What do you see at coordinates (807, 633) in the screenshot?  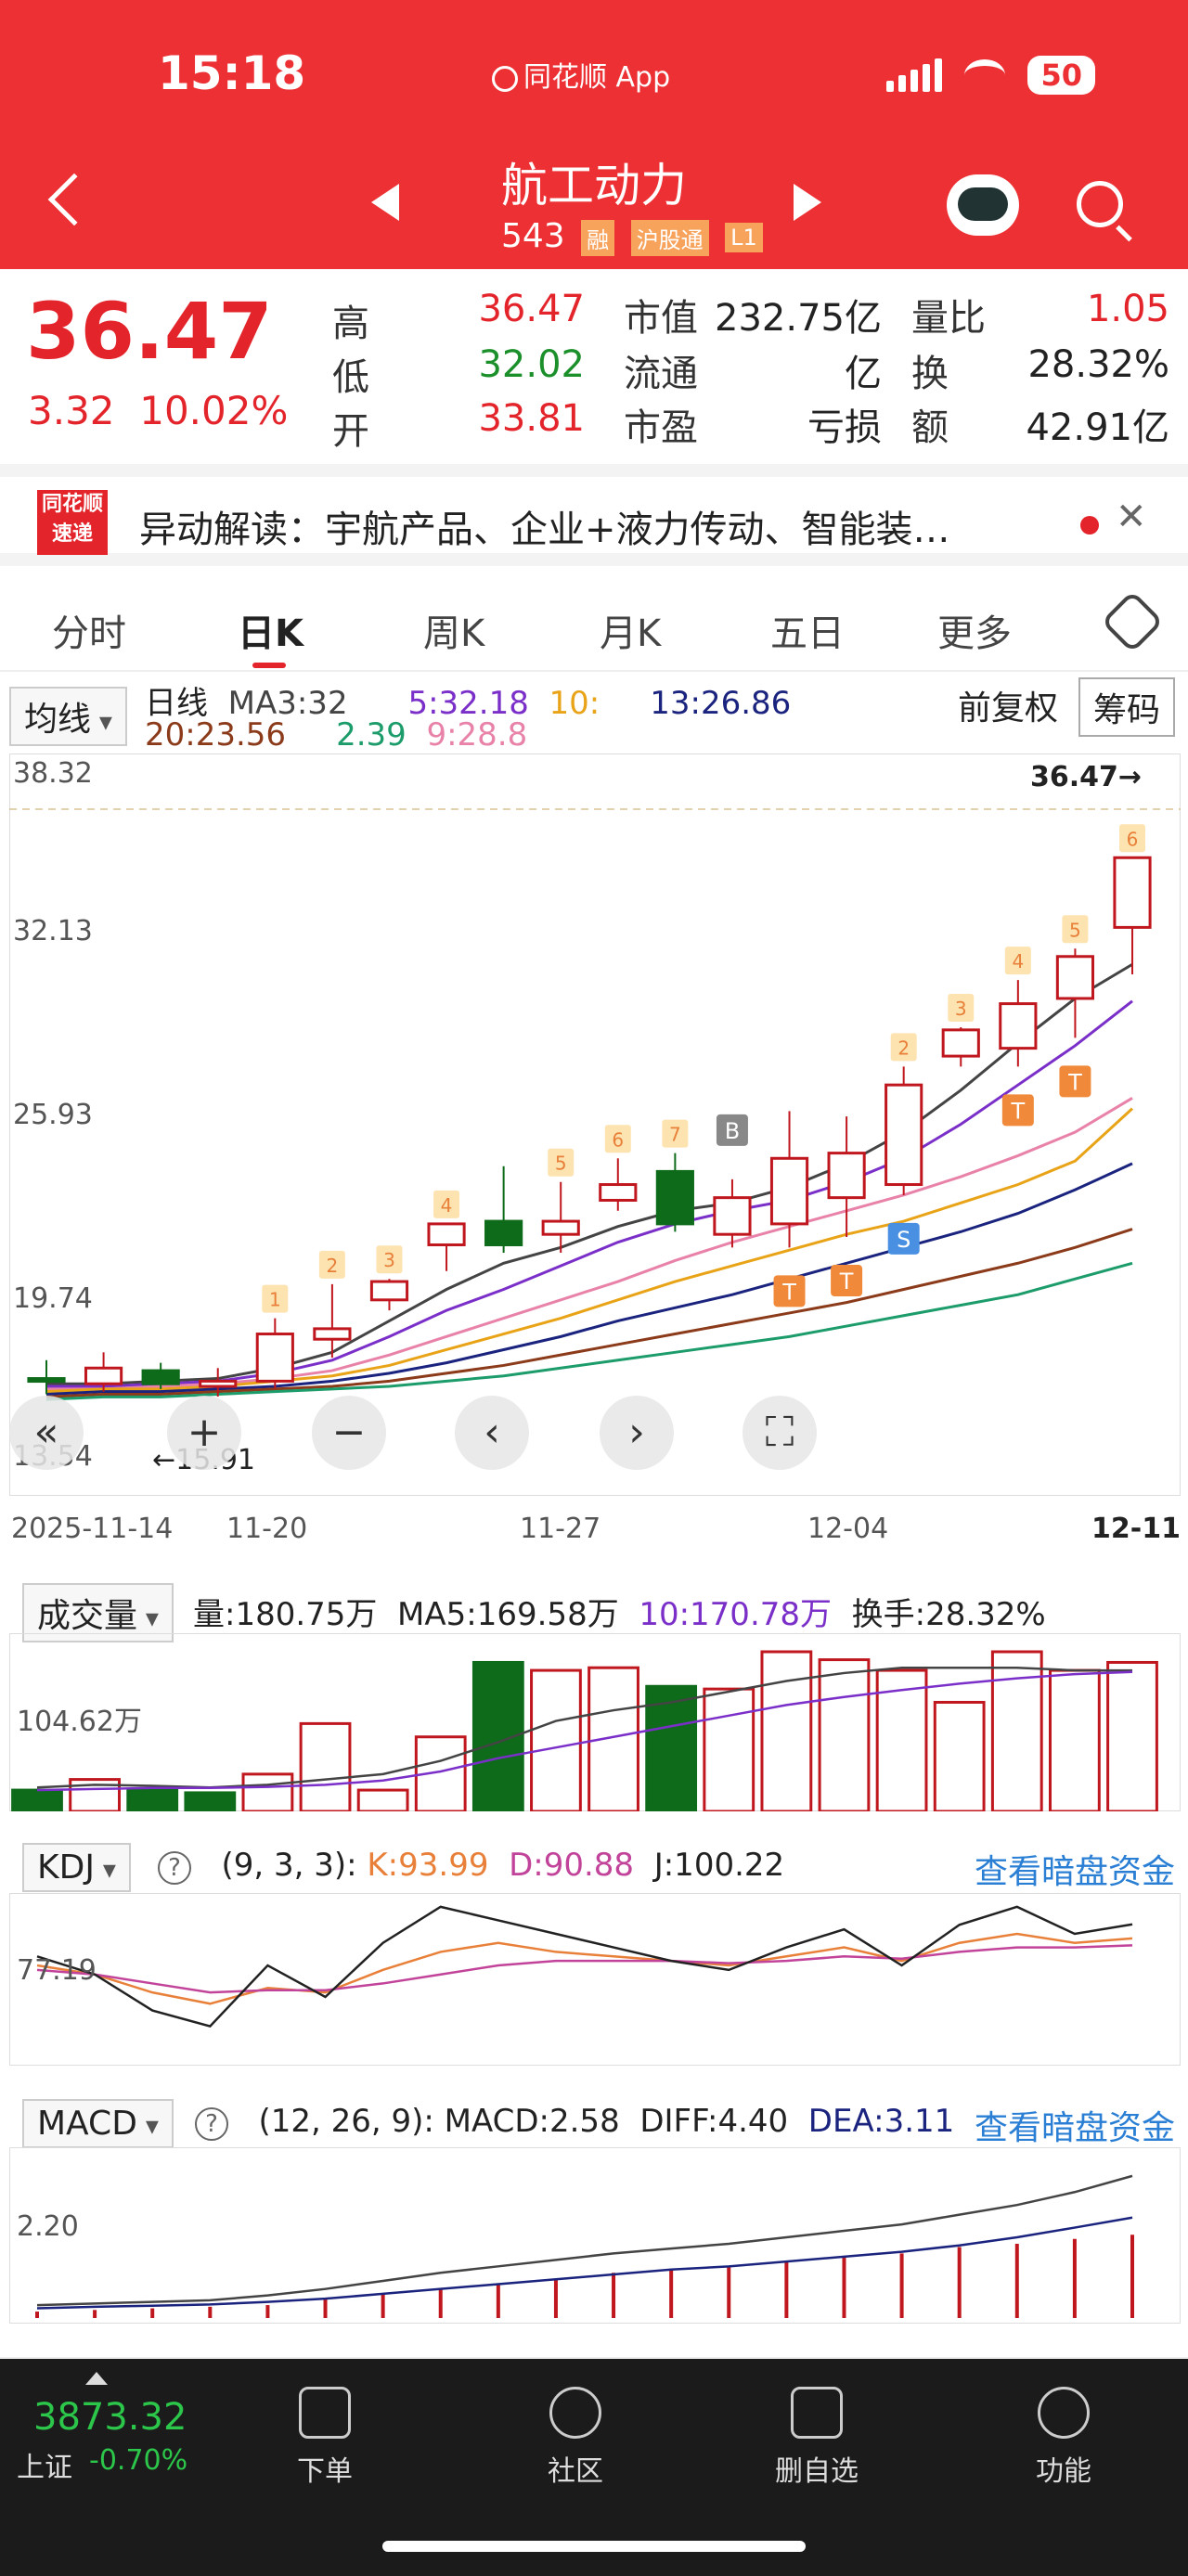 I see `tab-five-day: 五日` at bounding box center [807, 633].